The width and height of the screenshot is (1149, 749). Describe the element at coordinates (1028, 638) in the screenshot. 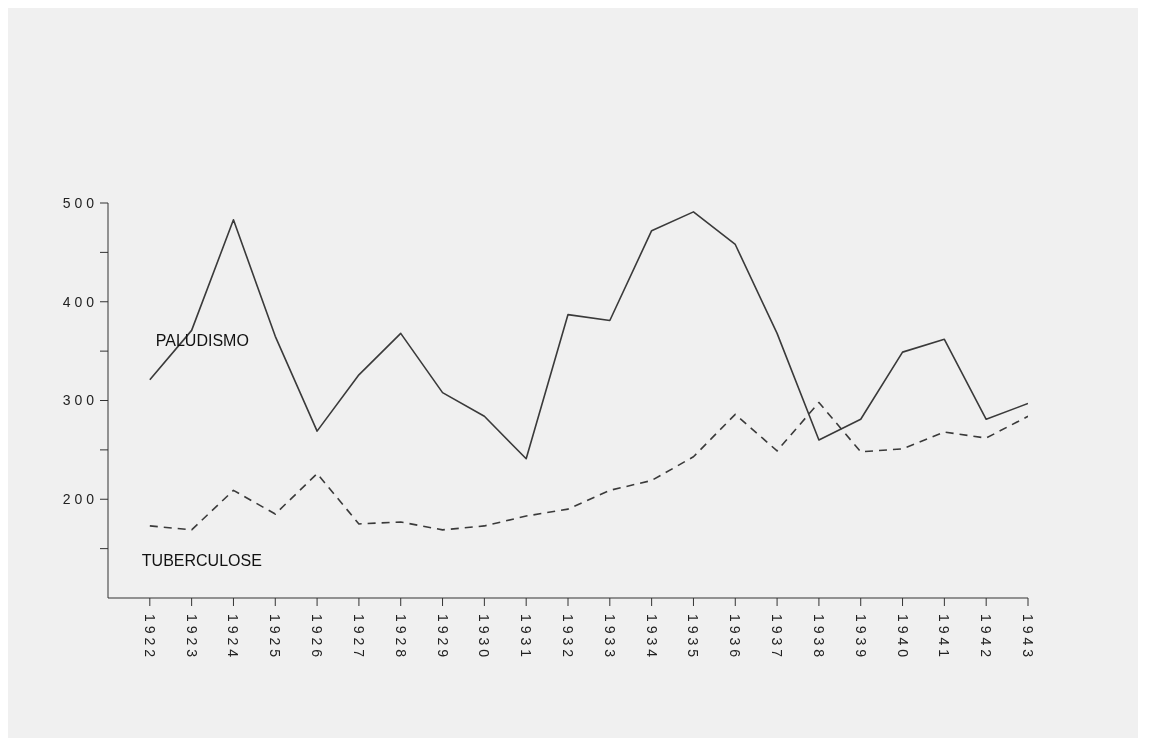

I see `x-tick-label: 1943` at that location.